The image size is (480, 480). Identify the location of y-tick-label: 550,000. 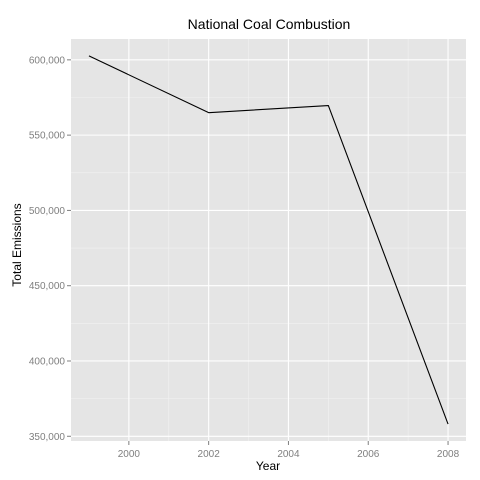
(47, 136).